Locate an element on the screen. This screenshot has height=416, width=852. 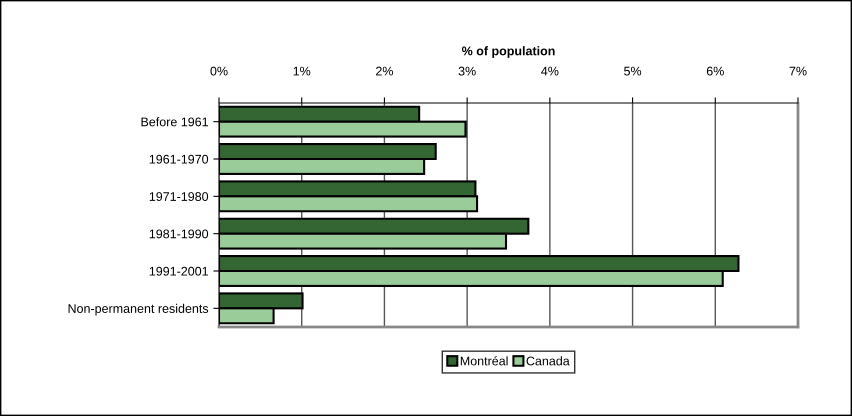
x-tick-label: 1% is located at coordinates (302, 71).